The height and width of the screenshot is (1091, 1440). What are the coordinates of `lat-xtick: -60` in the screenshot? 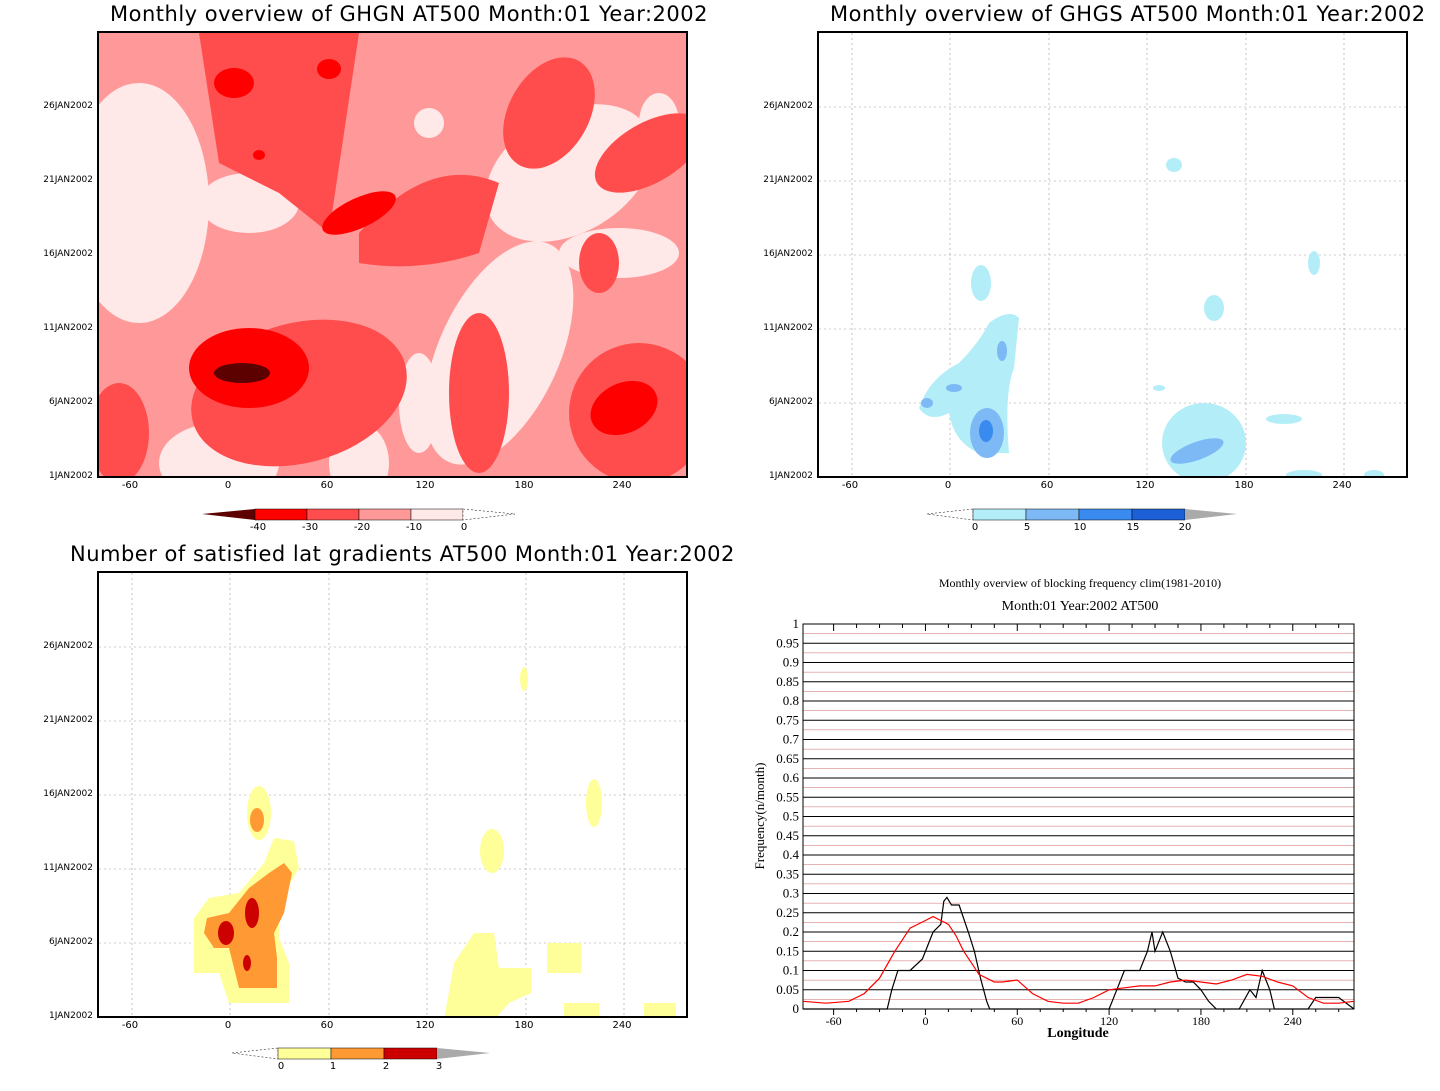 It's located at (130, 1025).